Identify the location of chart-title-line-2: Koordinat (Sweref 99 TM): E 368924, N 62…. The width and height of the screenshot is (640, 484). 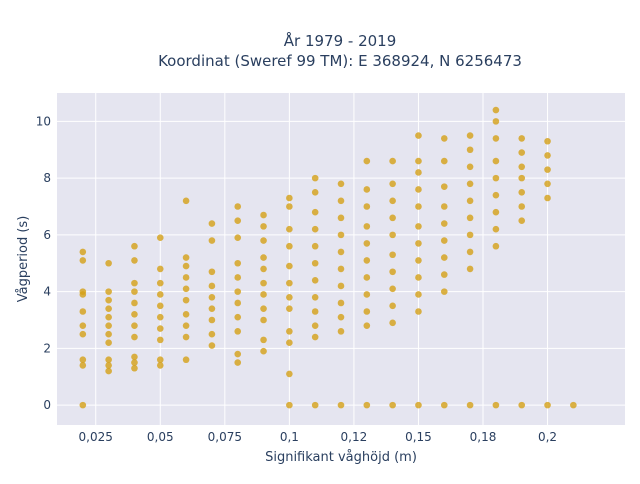
(340, 61).